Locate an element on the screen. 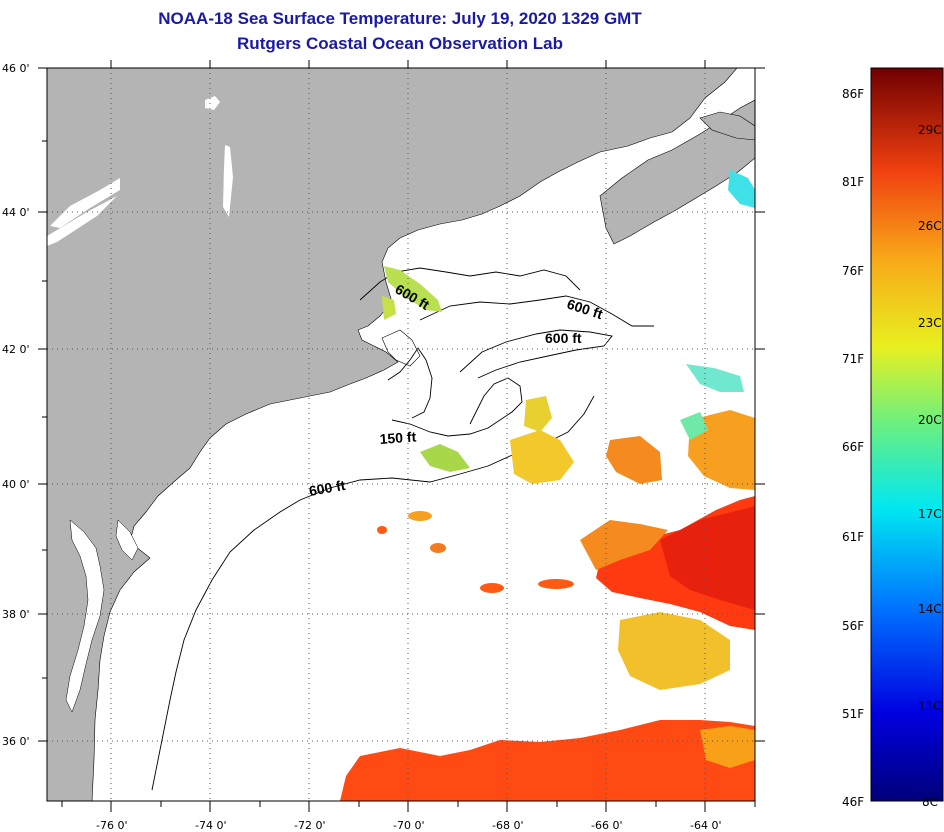 The image size is (944, 832). colorbar-f-label: 46F is located at coordinates (853, 802).